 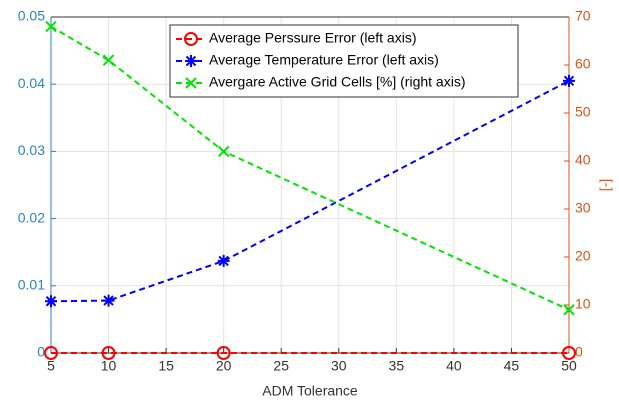 What do you see at coordinates (51, 366) in the screenshot?
I see `x-tick-label: 5` at bounding box center [51, 366].